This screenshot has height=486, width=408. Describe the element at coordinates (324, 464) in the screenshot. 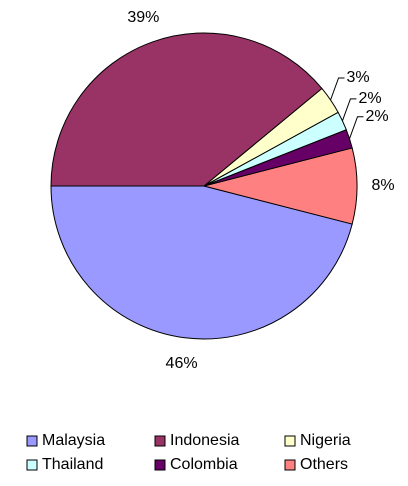

I see `legend-label: Others` at that location.